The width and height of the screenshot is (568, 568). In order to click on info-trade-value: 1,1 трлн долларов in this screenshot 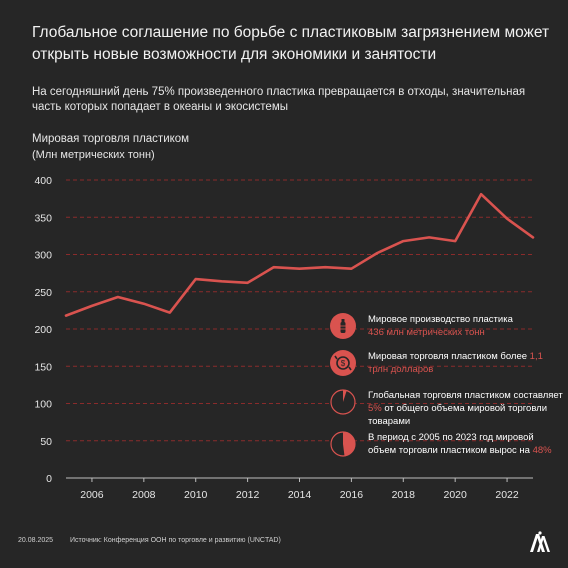, I will do `click(455, 363)`.